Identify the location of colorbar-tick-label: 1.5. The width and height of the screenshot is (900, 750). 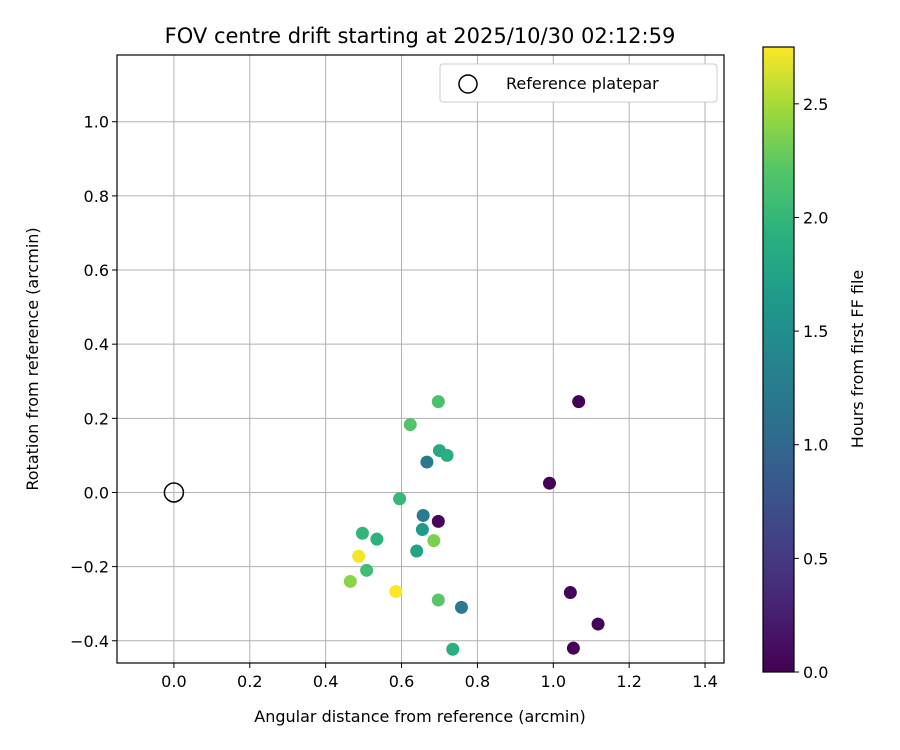
(815, 331).